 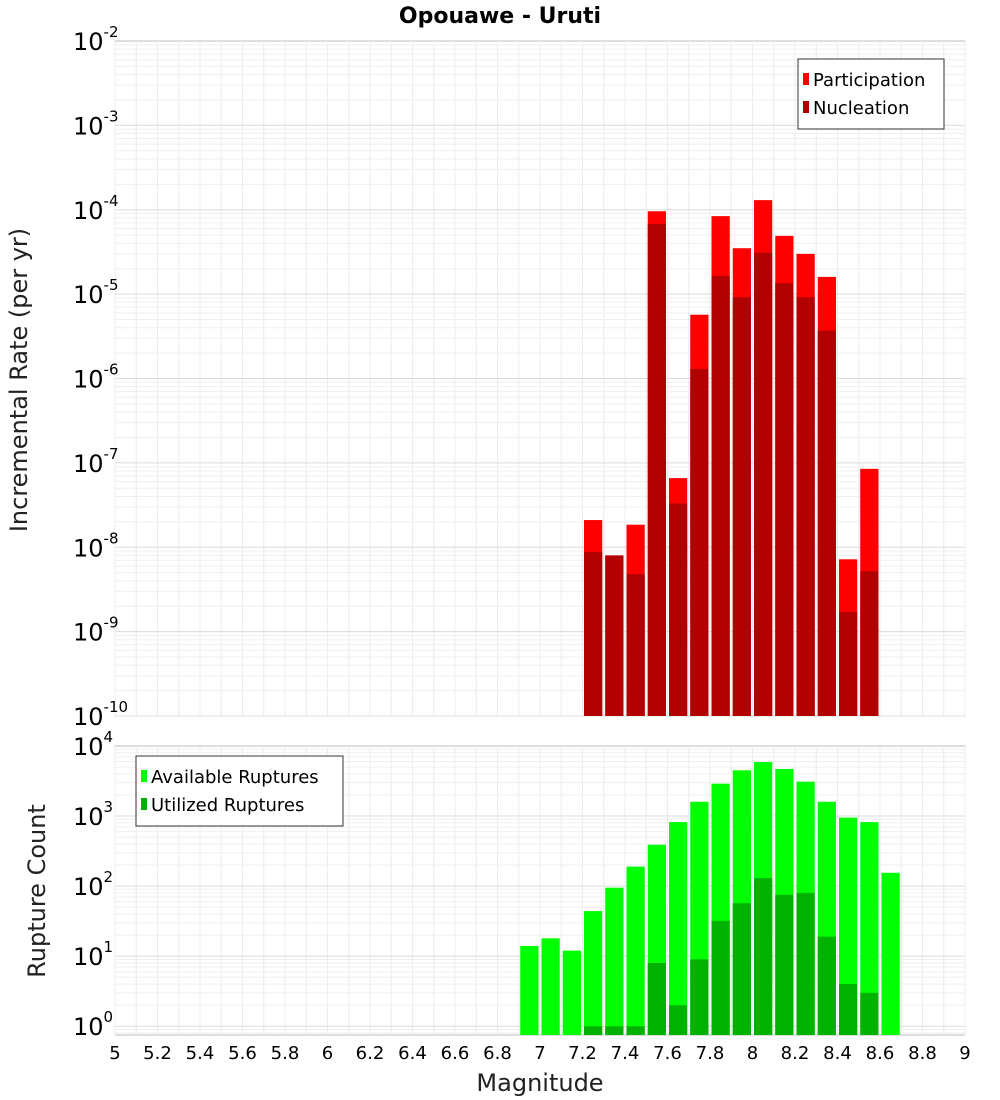 I want to click on x-tick-label: 7.4, so click(x=625, y=1053).